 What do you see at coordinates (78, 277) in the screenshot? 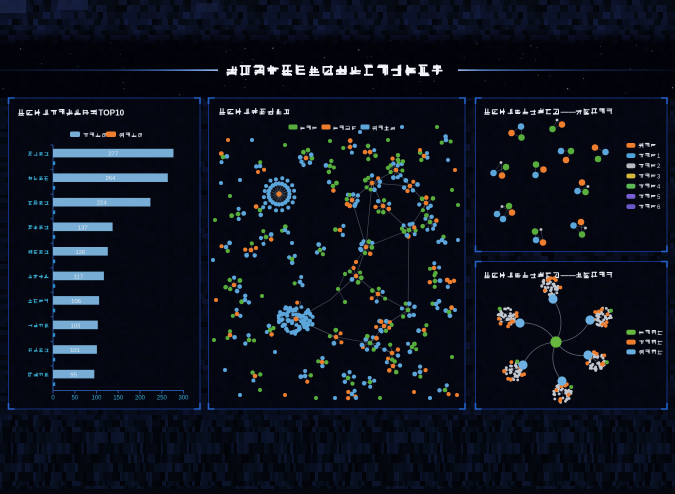
I see `svg-text: 117` at bounding box center [78, 277].